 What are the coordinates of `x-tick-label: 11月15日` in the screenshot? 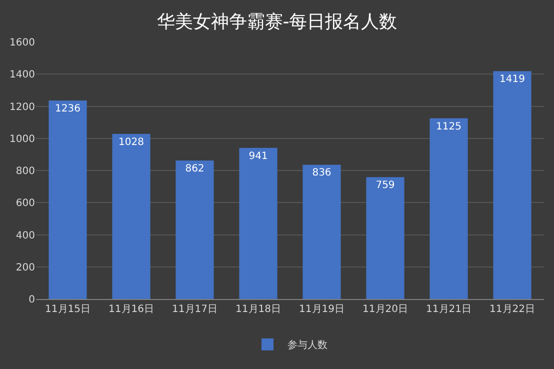 It's located at (67, 309).